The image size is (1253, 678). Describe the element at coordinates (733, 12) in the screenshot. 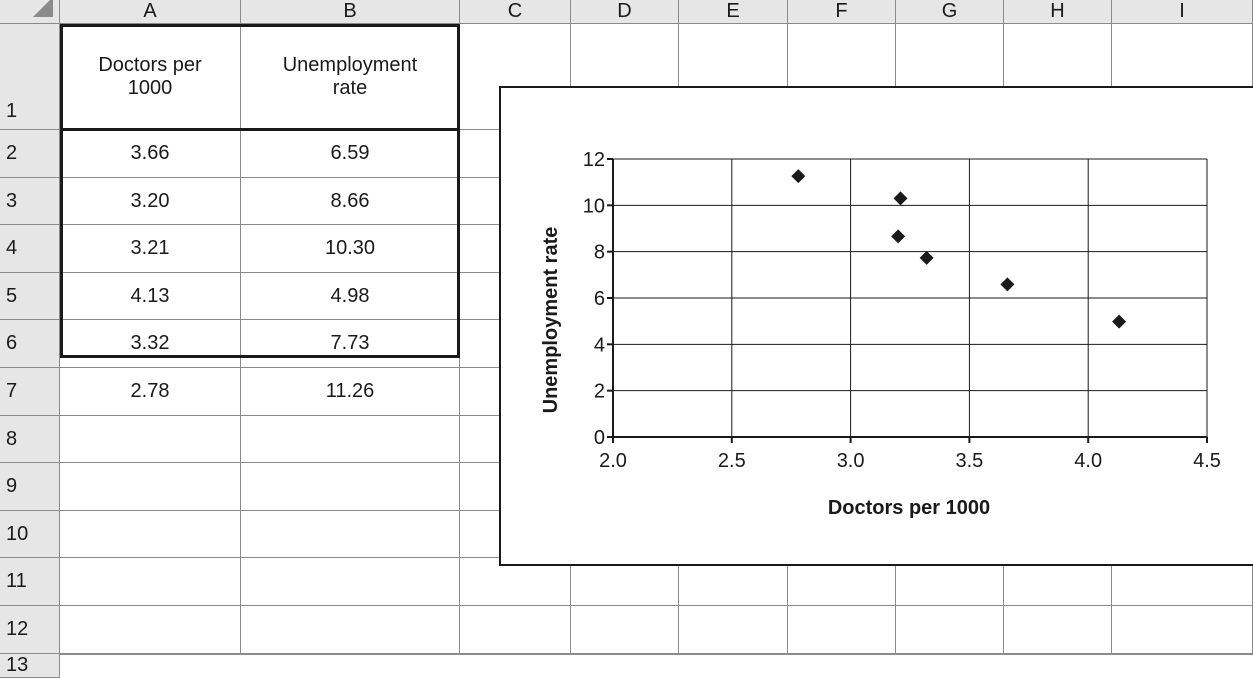

I see `column-header-e: E` at that location.